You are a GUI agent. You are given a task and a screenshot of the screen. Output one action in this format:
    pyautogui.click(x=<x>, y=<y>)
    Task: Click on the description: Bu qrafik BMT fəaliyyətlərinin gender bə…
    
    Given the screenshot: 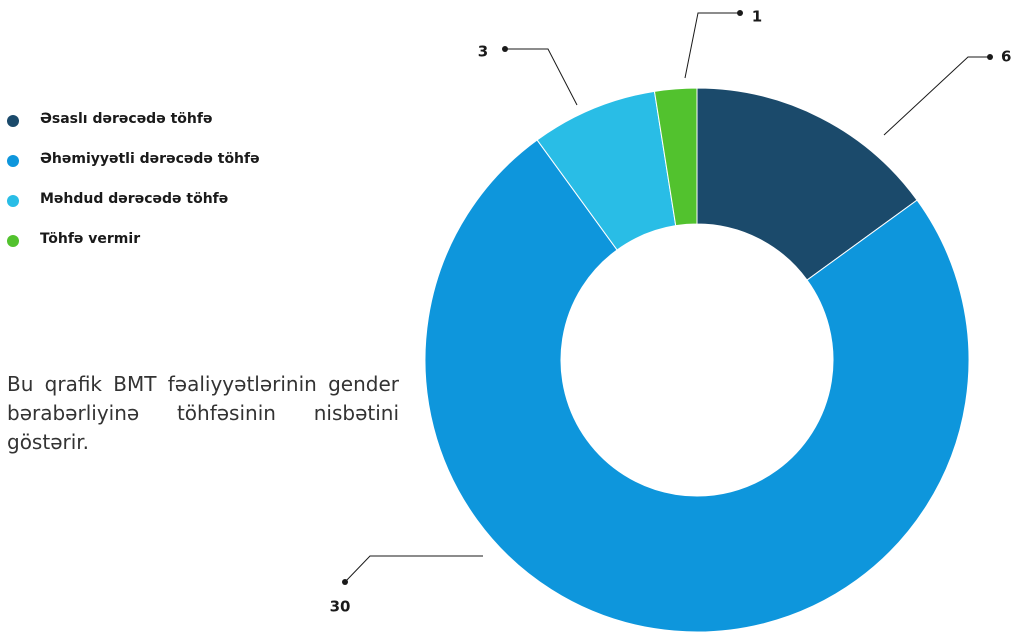 What is the action you would take?
    pyautogui.click(x=203, y=413)
    